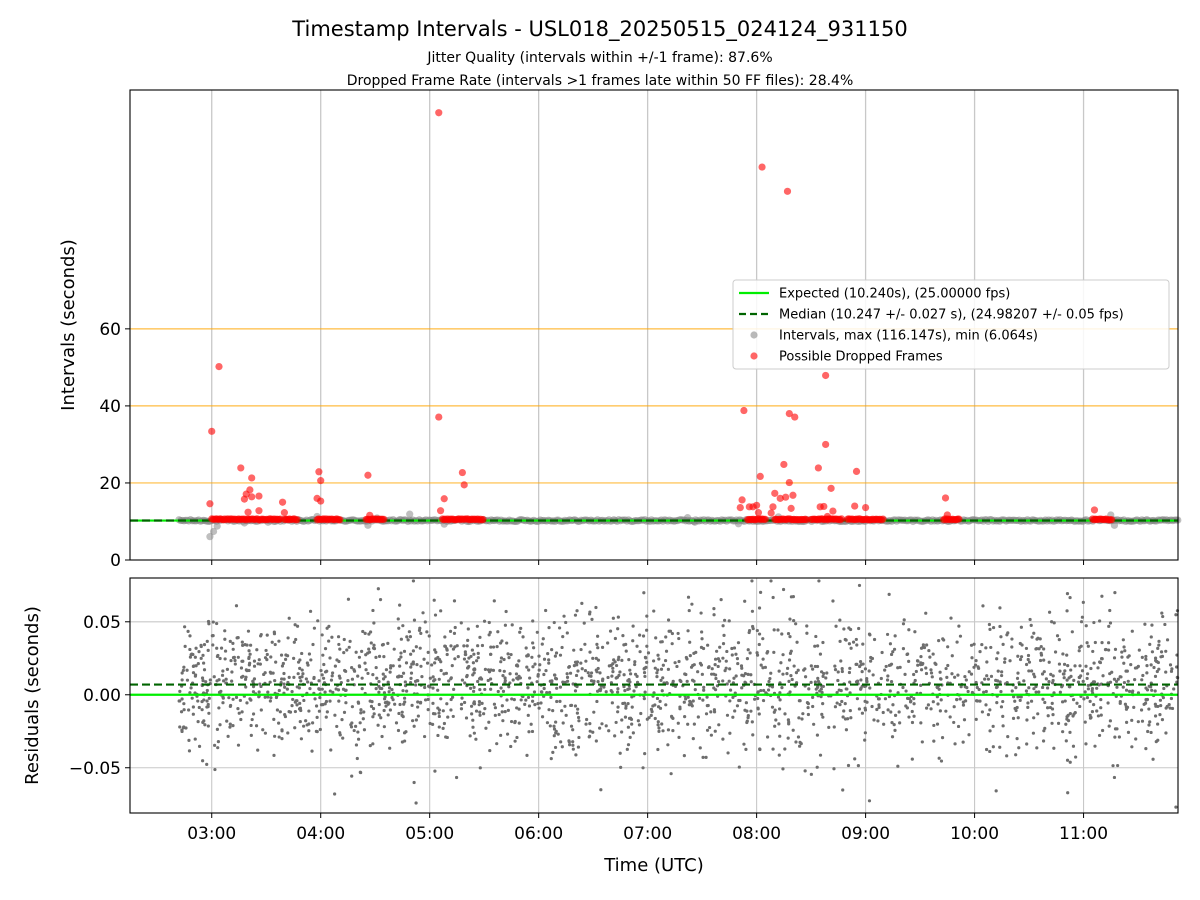  What do you see at coordinates (217, 526) in the screenshot?
I see `interval-point` at bounding box center [217, 526].